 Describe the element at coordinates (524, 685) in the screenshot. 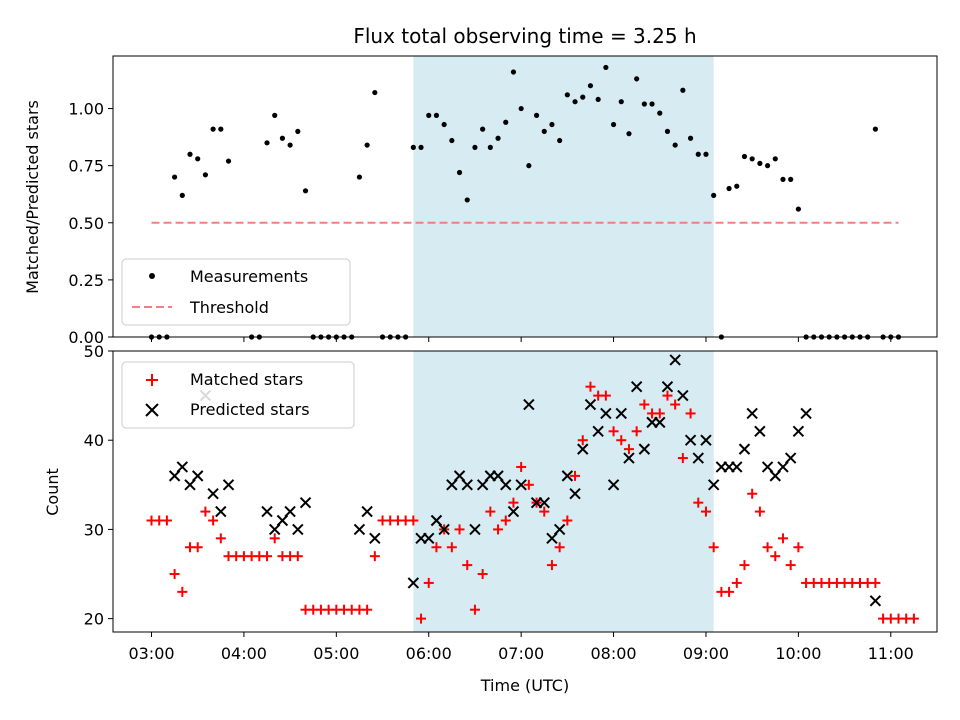

I see `x-axis-label: Time (UTC)` at that location.